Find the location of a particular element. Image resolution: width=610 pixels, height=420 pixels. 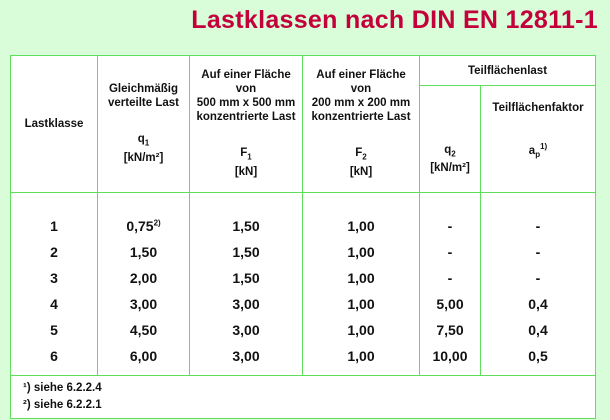

table-row: 4 3,00 3,00 1,00 5,00 0,4 is located at coordinates (303, 304).